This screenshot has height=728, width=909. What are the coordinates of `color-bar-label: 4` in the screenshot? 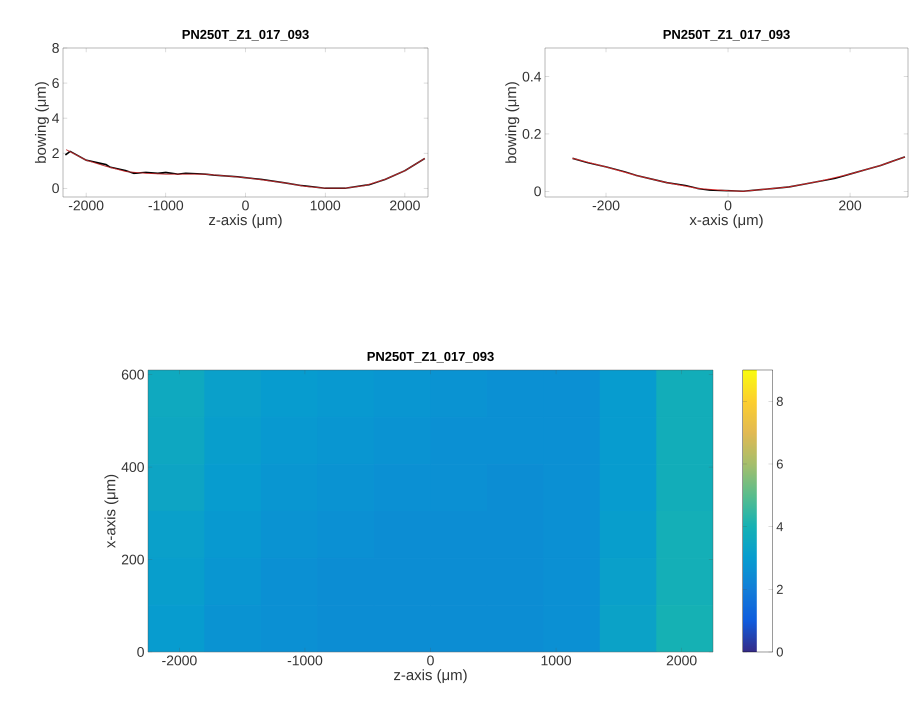 It's located at (780, 527).